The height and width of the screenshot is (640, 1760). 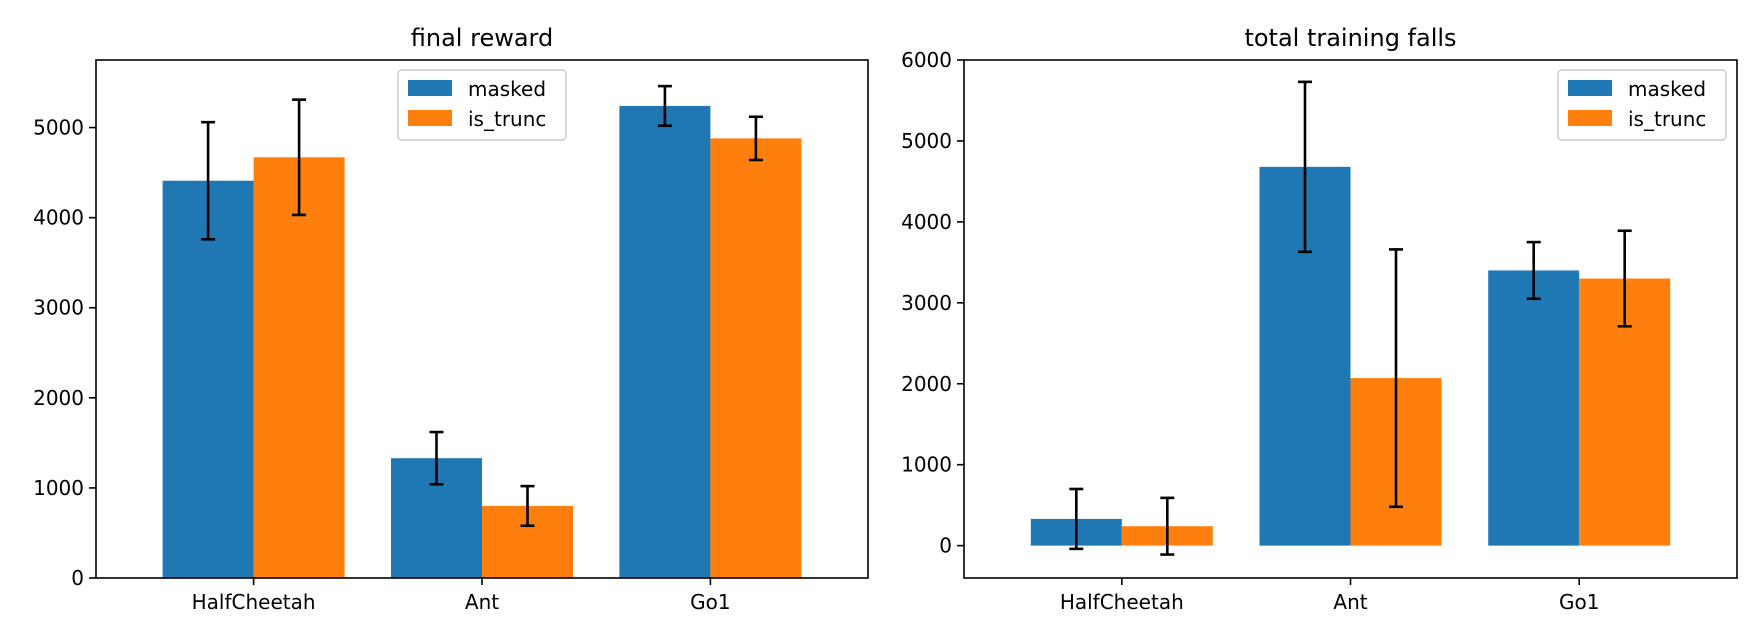 What do you see at coordinates (926, 60) in the screenshot?
I see `y-tick-label: 6000` at bounding box center [926, 60].